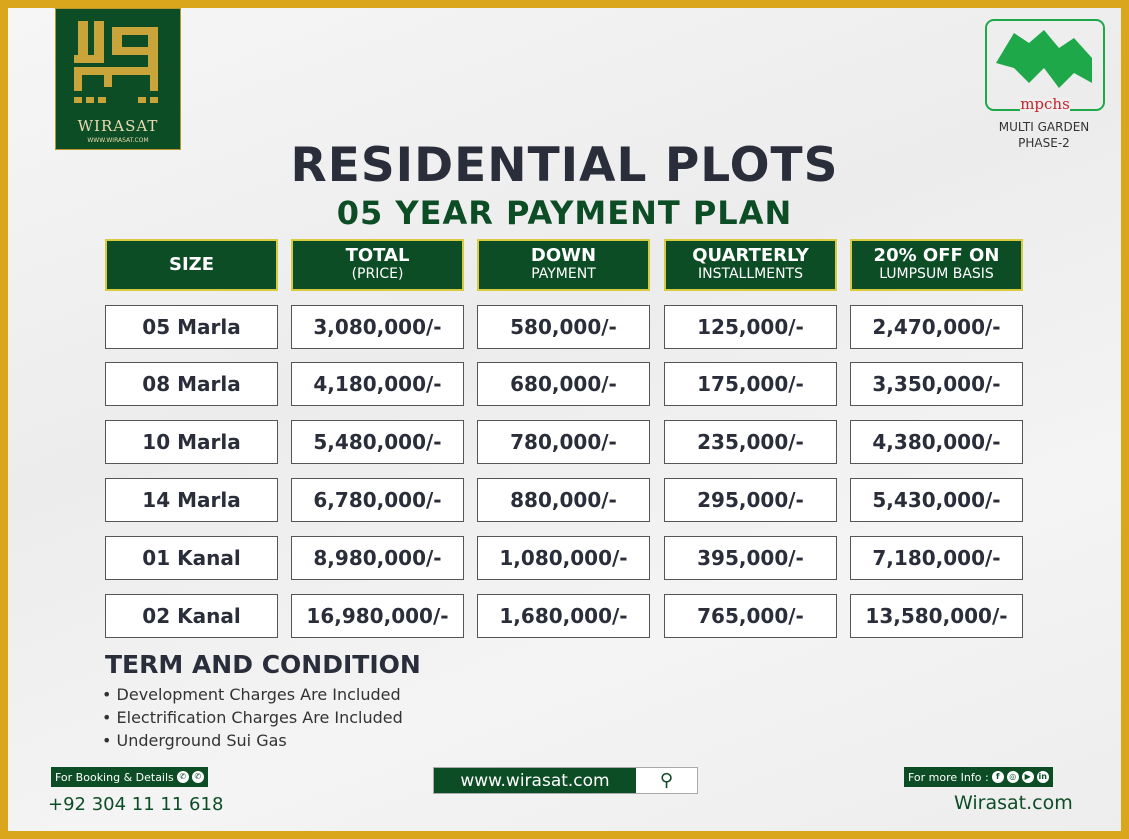 The image size is (1129, 839). I want to click on price-cell: 765,000/-, so click(750, 616).